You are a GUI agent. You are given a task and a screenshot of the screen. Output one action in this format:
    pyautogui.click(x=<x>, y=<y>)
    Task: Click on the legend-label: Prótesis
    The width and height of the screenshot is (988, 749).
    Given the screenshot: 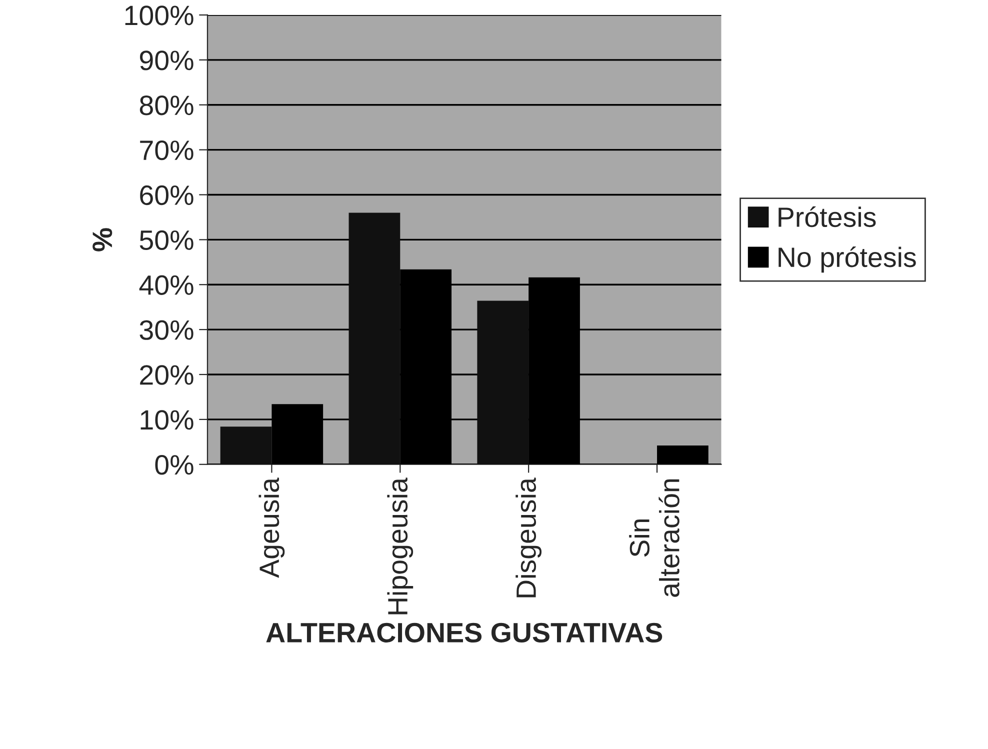 What is the action you would take?
    pyautogui.click(x=827, y=217)
    